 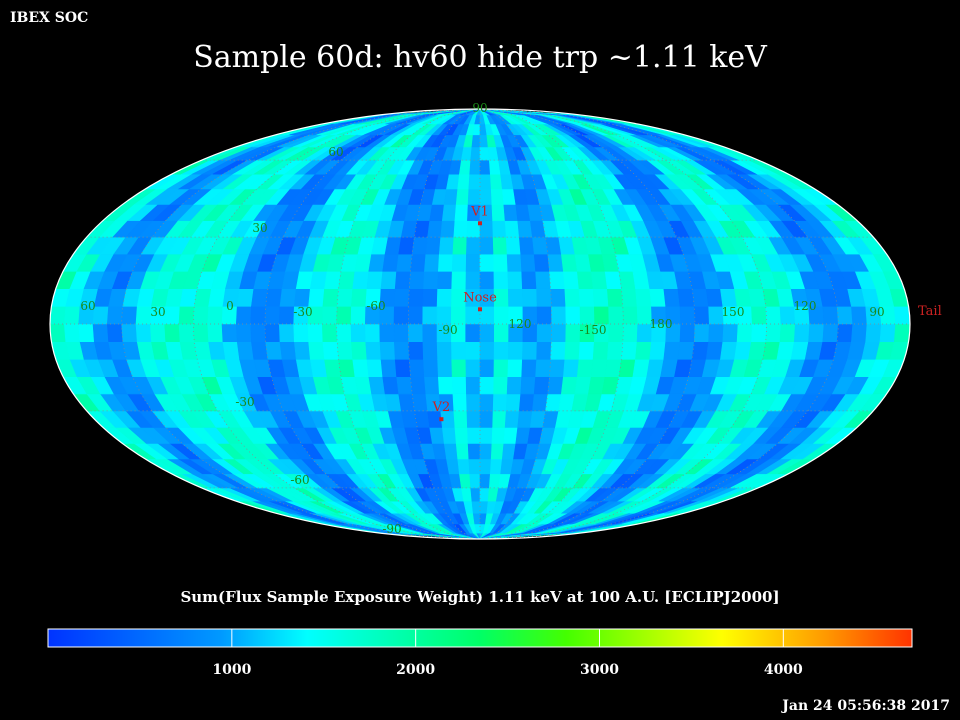 What do you see at coordinates (157, 312) in the screenshot?
I see `equator-label: 30` at bounding box center [157, 312].